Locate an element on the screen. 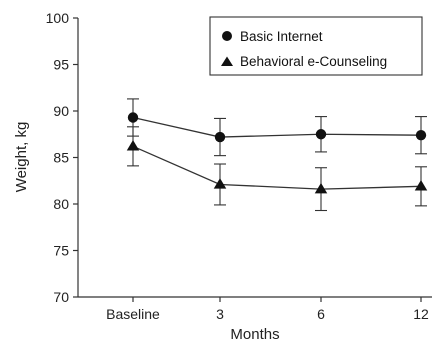 This screenshot has height=344, width=439. legend-label-basic-internet: Basic Internet is located at coordinates (281, 36).